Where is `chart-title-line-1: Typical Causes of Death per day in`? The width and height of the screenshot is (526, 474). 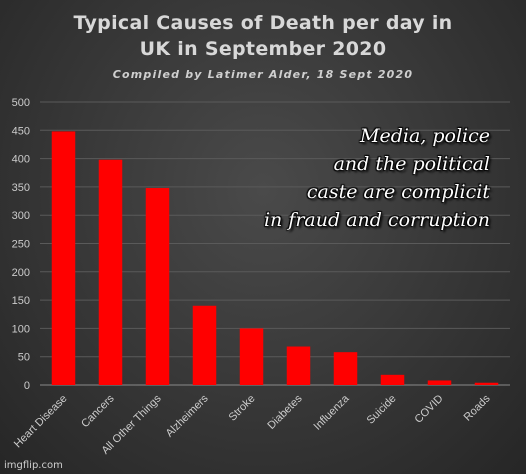 chart-title-line-1: Typical Causes of Death per day in is located at coordinates (263, 23).